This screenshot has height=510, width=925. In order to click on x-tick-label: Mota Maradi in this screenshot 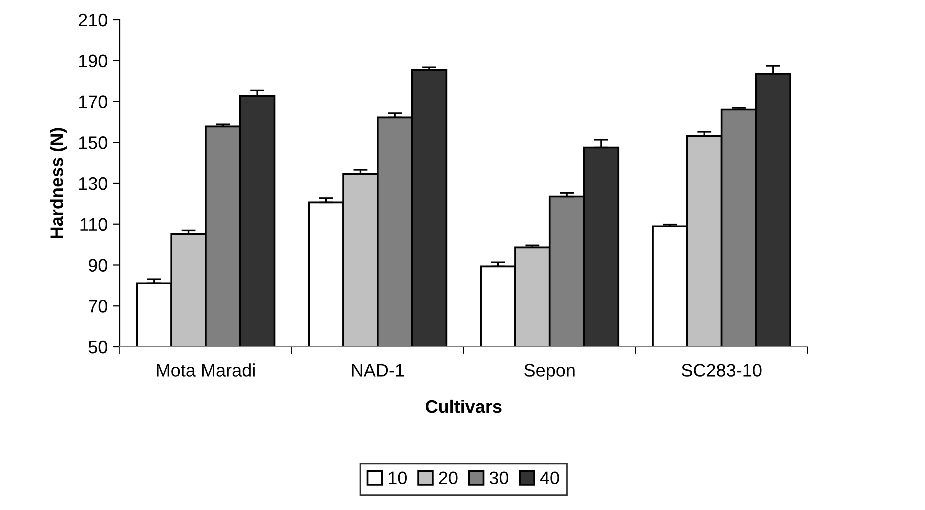, I will do `click(206, 370)`.